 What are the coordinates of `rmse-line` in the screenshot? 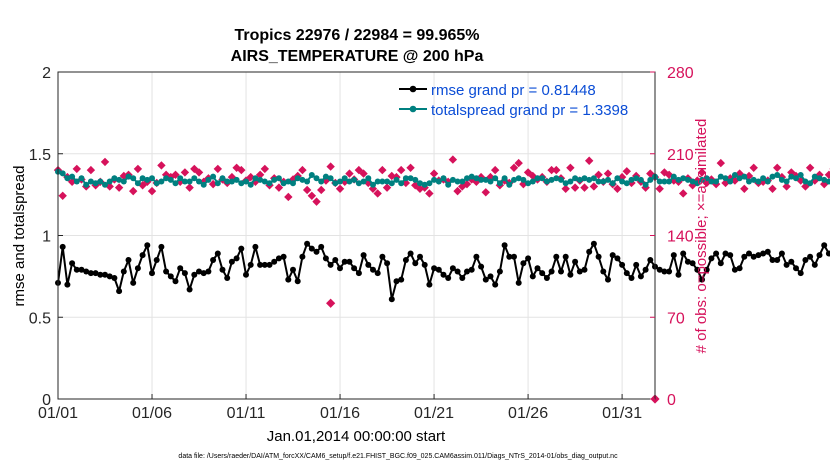 It's located at (443, 271).